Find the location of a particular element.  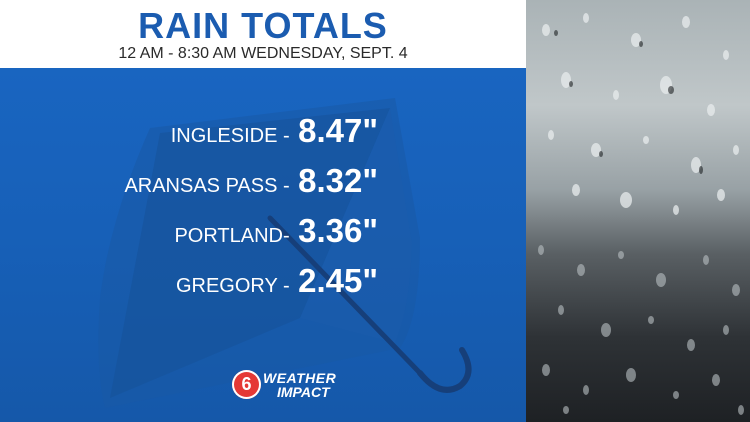

logo-word-impact: IMPACT is located at coordinates (303, 392).